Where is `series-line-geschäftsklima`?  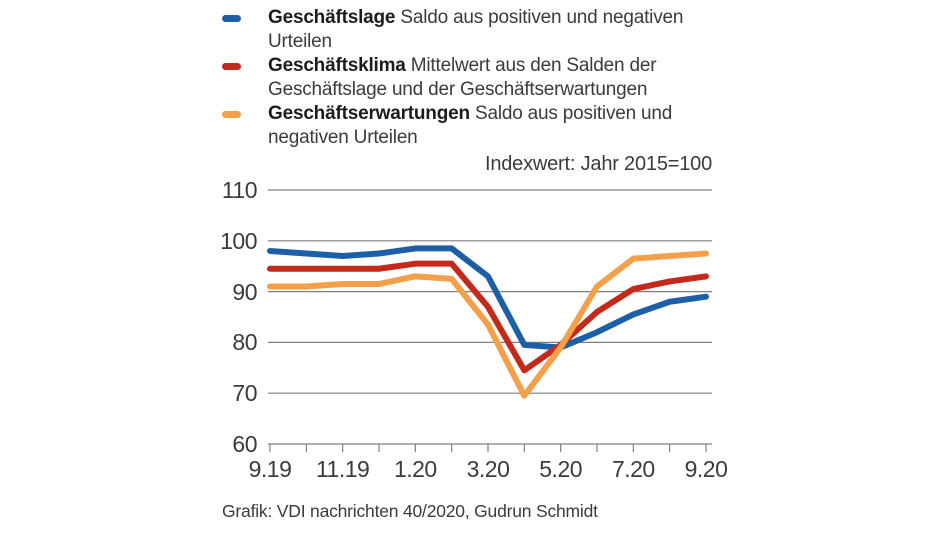
series-line-geschäftsklima is located at coordinates (488, 317).